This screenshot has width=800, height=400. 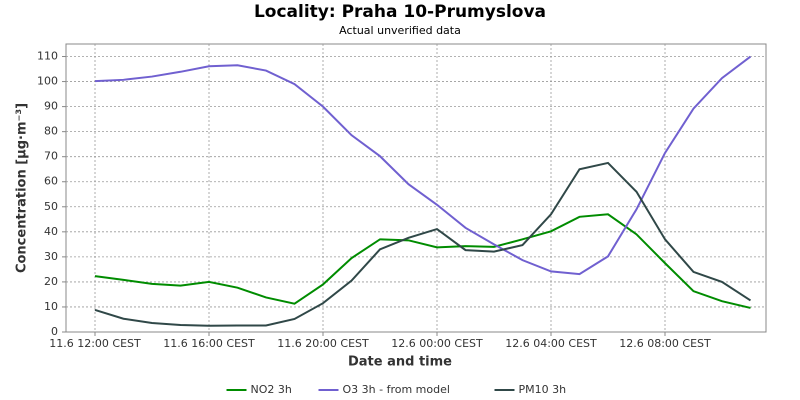 What do you see at coordinates (209, 343) in the screenshot?
I see `x-tick-label: 11.6 16:00 CEST` at bounding box center [209, 343].